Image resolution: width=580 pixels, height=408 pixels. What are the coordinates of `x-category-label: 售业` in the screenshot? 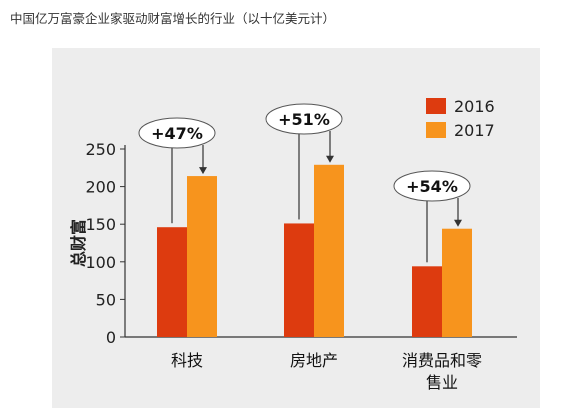 It's located at (442, 382).